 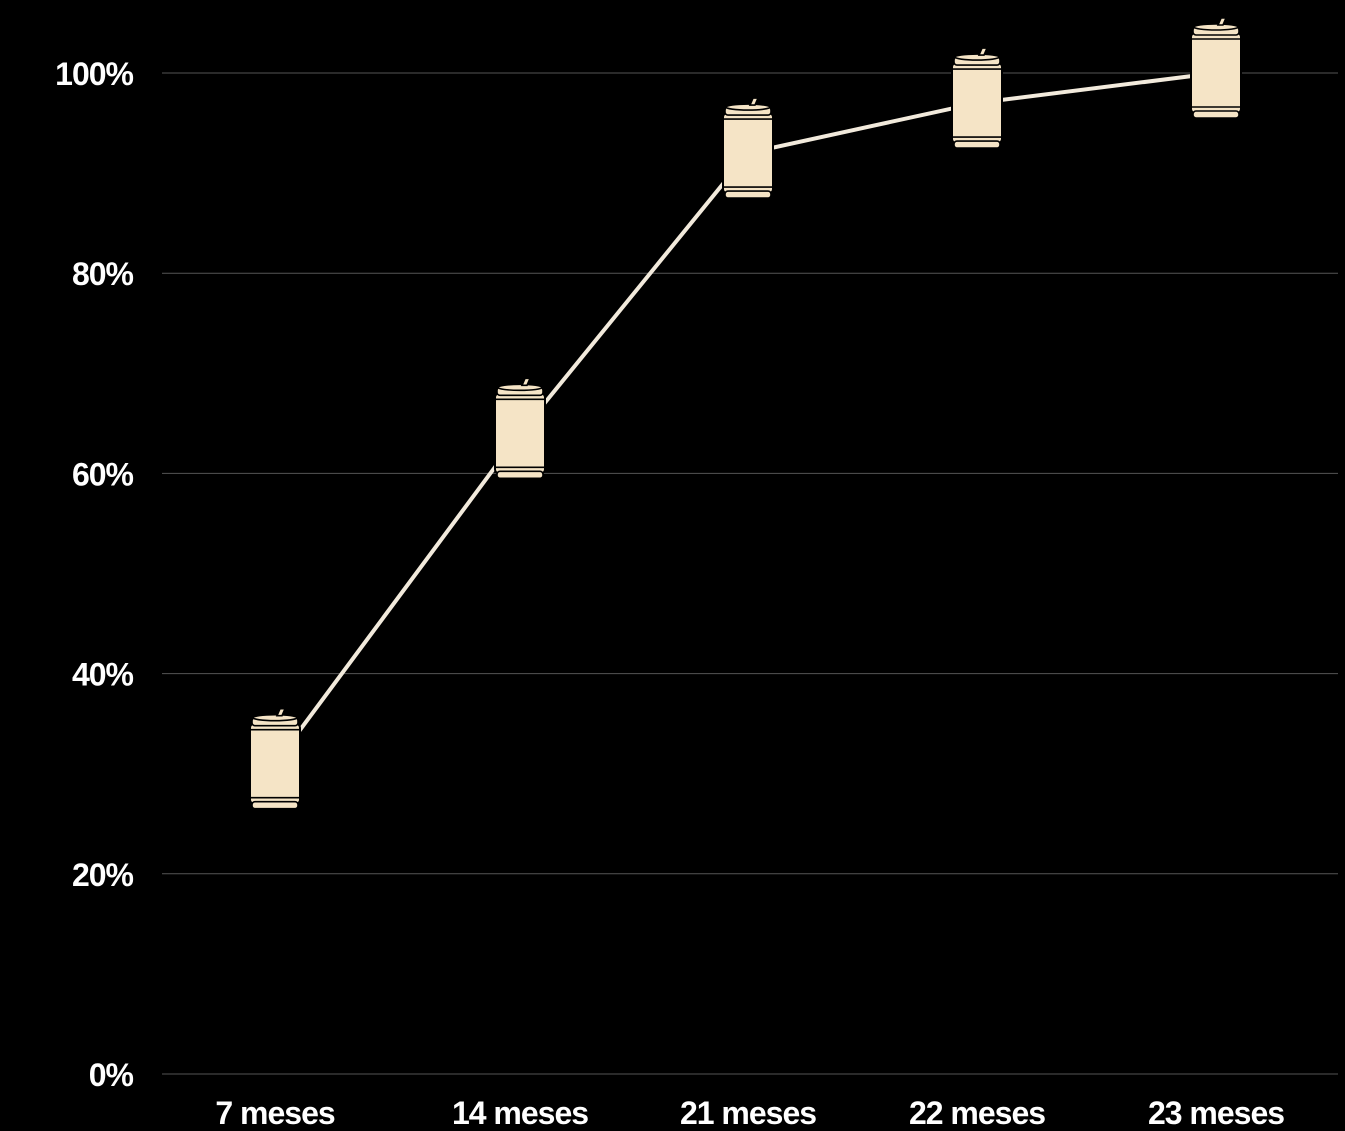 I want to click on y-tick-label: 60%, so click(x=103, y=474).